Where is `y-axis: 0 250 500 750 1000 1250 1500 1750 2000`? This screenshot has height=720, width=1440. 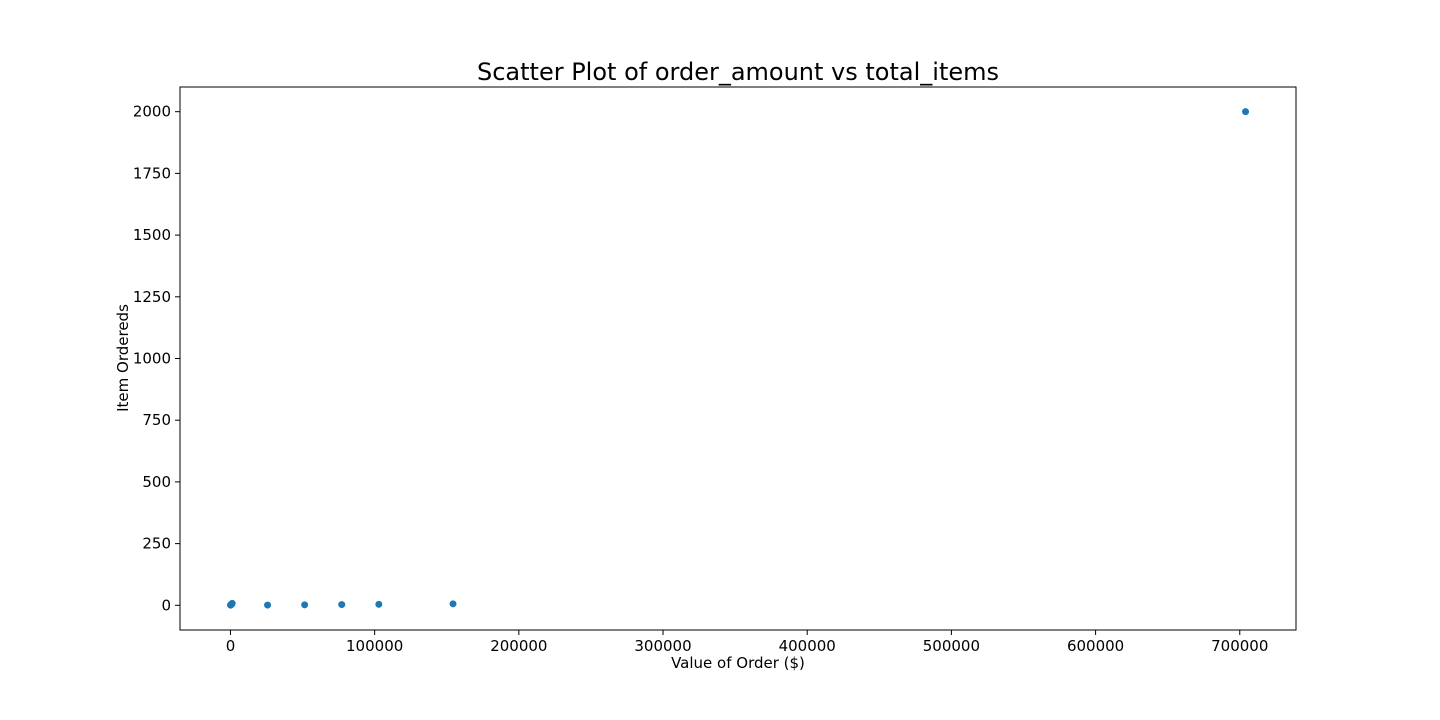
y-axis: 0 250 500 750 1000 1250 1500 1750 2000 is located at coordinates (156, 358).